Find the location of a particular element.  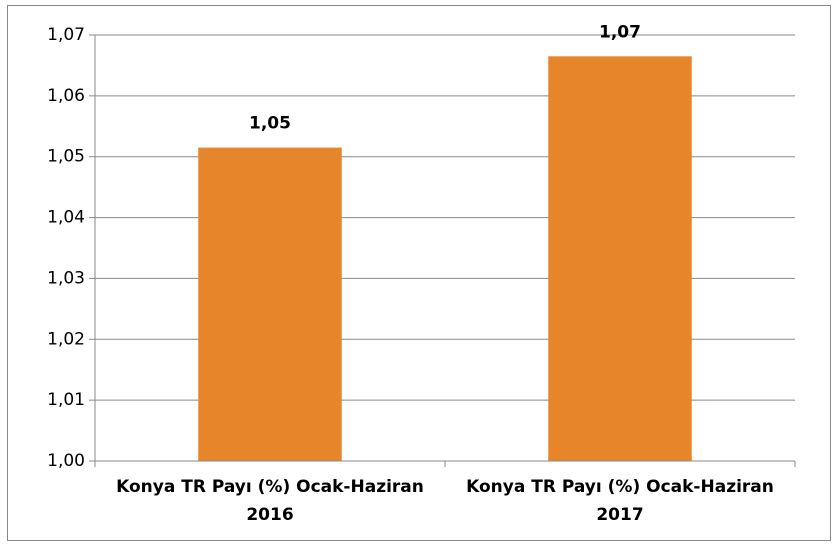

x-tick-label: Konya TR Payı (%) Ocak-Haziran 2016 is located at coordinates (270, 501).